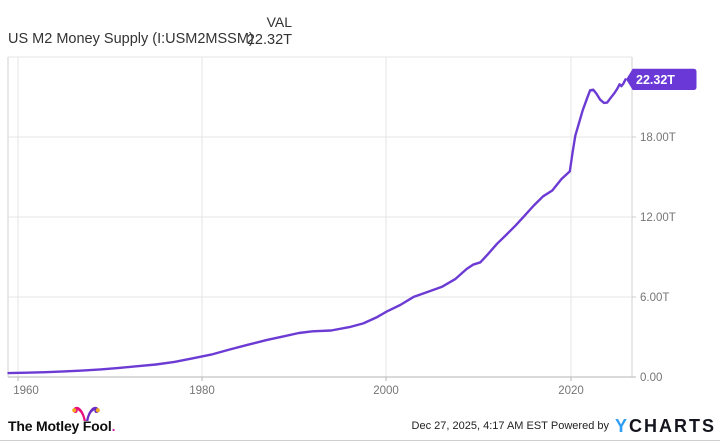 The image size is (720, 441). I want to click on badge-value: 22.32T, so click(655, 80).